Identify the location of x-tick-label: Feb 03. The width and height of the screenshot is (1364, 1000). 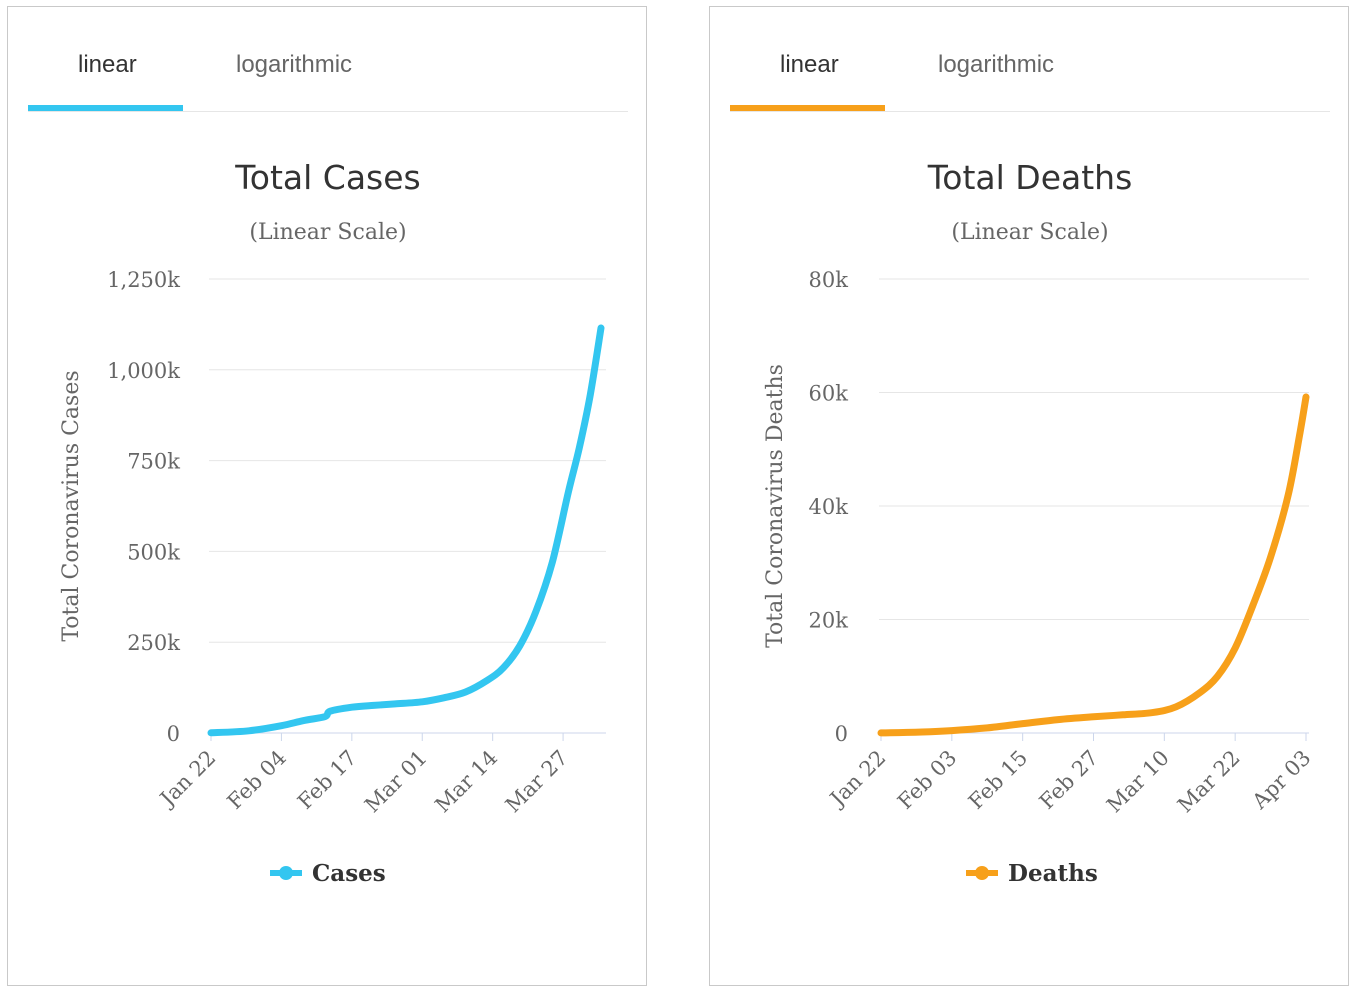
(927, 780).